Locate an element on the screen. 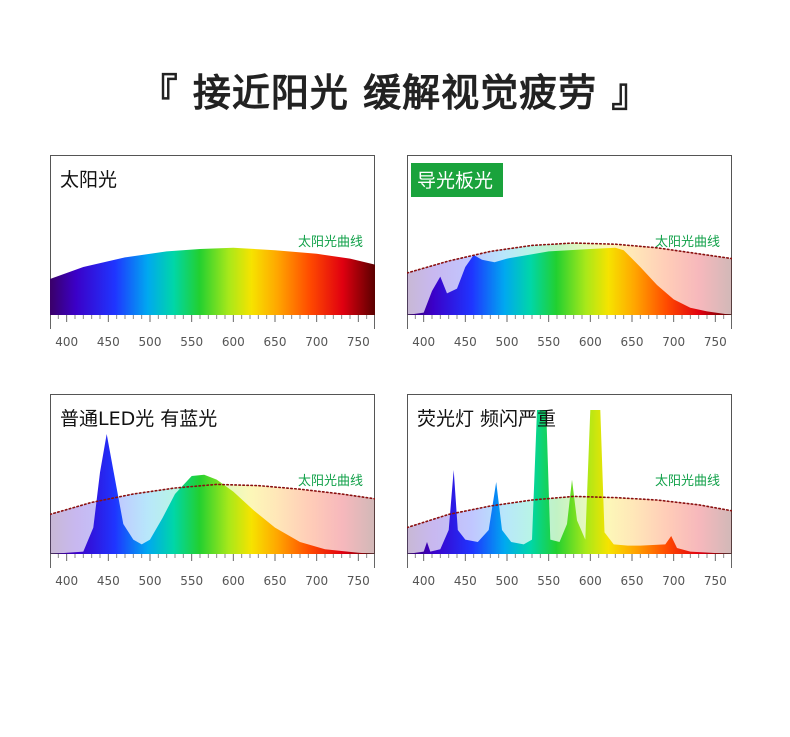 The width and height of the screenshot is (790, 737). chart-title: 导光板光 is located at coordinates (455, 181).